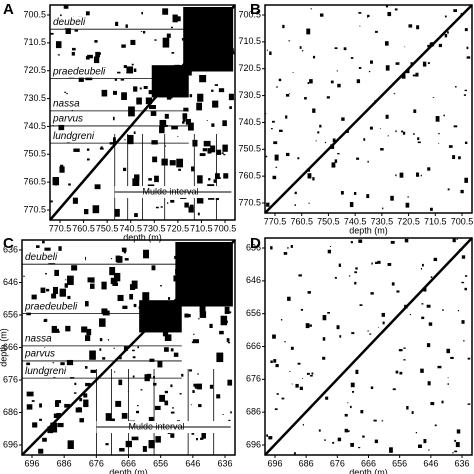 This screenshot has width=474, height=474. Describe the element at coordinates (128, 463) in the screenshot. I see `x-tick-label: 666` at that location.